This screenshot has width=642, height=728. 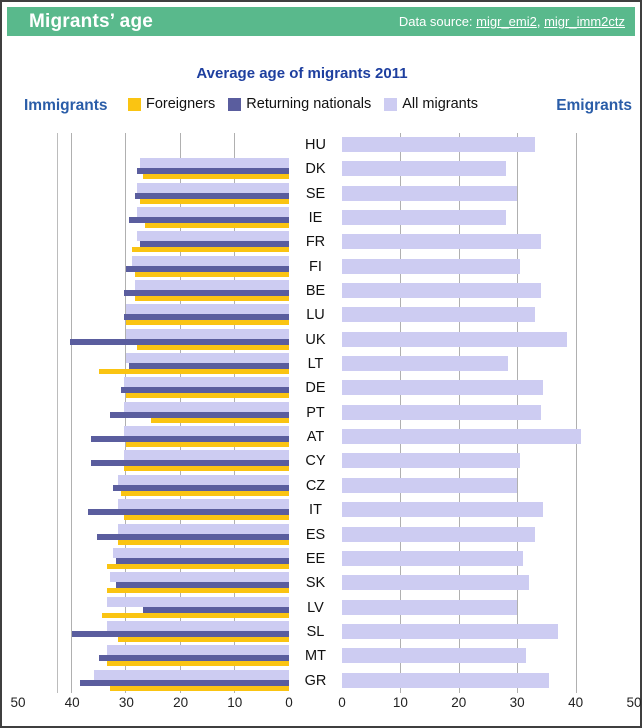 What do you see at coordinates (207, 396) in the screenshot?
I see `bar-foreigners-DE` at bounding box center [207, 396].